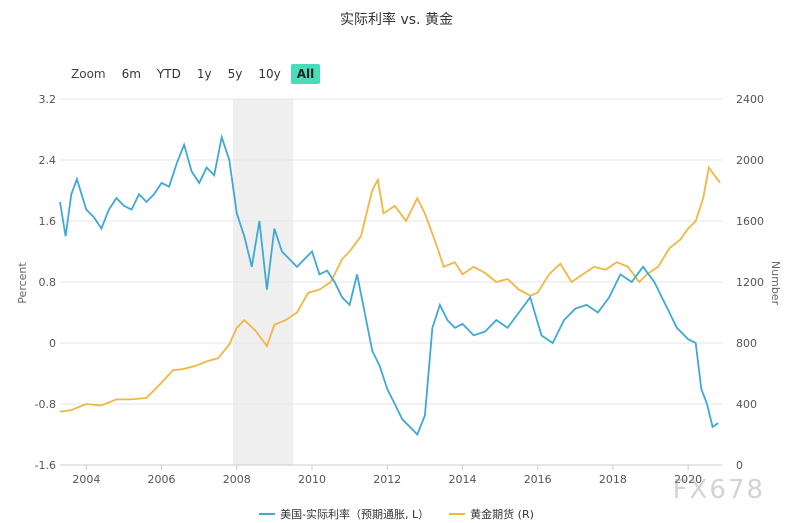 The height and width of the screenshot is (523, 793). I want to click on zoom-10y-button: 10y, so click(269, 74).